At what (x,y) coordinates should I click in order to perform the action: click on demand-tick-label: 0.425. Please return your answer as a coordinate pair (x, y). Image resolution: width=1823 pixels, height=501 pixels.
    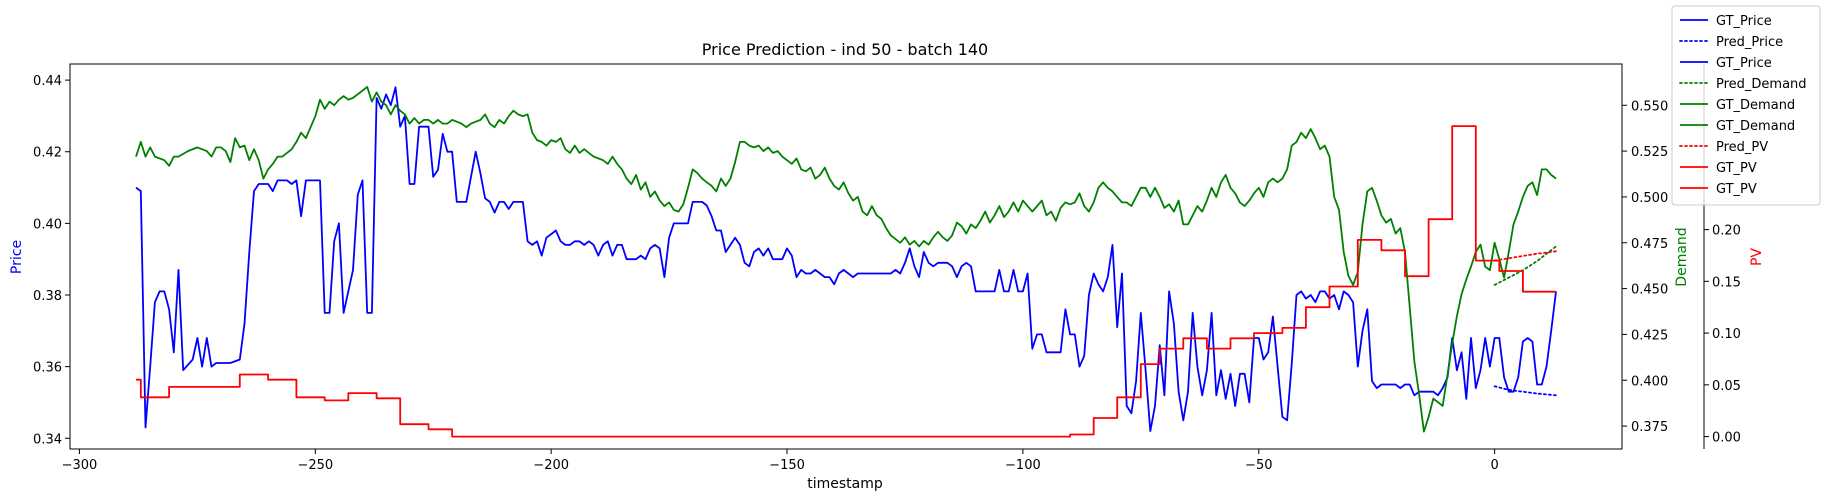
    Looking at the image, I should click on (1649, 335).